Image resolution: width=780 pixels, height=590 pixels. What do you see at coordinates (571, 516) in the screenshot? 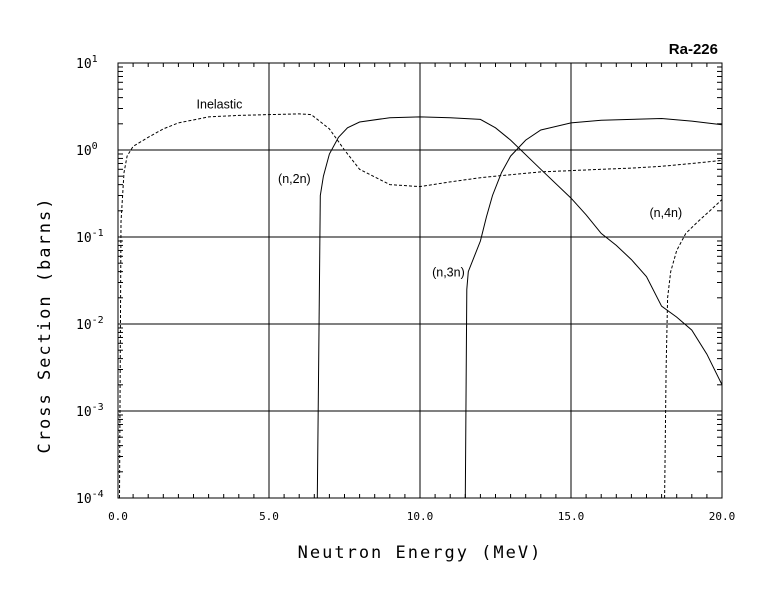
I see `x-tick-label-3: 15.0` at bounding box center [571, 516].